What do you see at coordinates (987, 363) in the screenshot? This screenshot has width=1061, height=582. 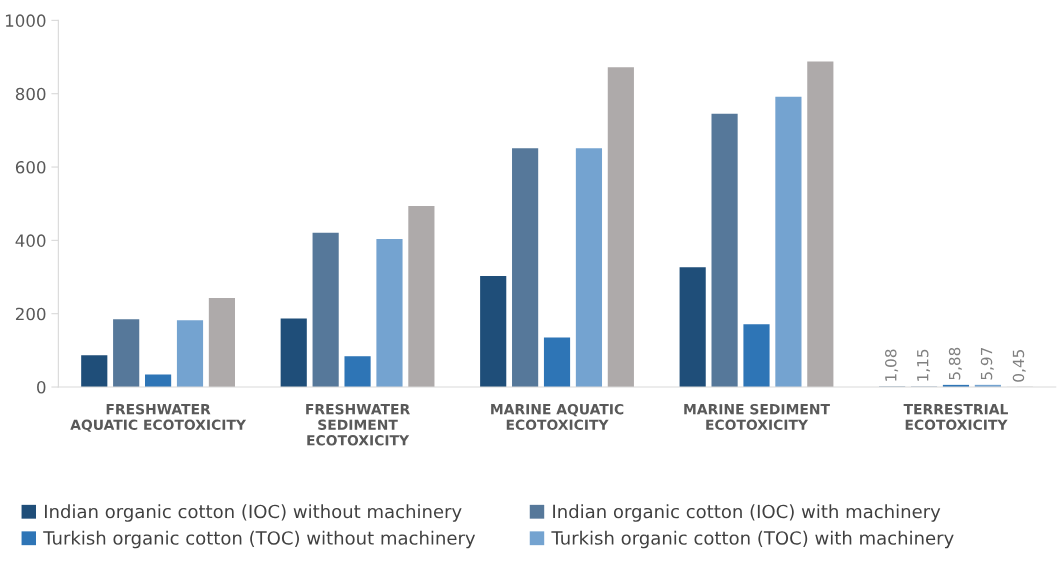 I see `data-label: 5,97` at bounding box center [987, 363].